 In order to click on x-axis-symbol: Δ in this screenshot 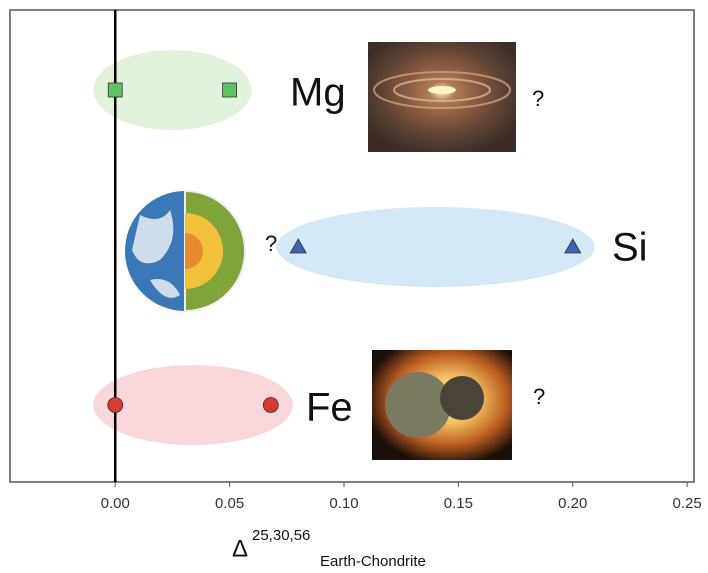, I will do `click(240, 548)`.